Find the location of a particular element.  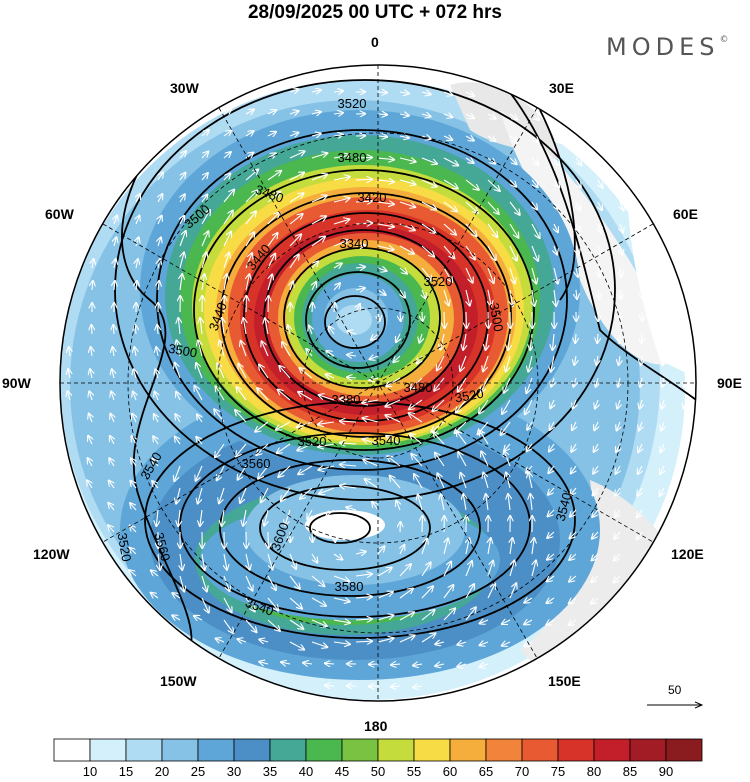

lon-label-150e: 150E is located at coordinates (564, 681).